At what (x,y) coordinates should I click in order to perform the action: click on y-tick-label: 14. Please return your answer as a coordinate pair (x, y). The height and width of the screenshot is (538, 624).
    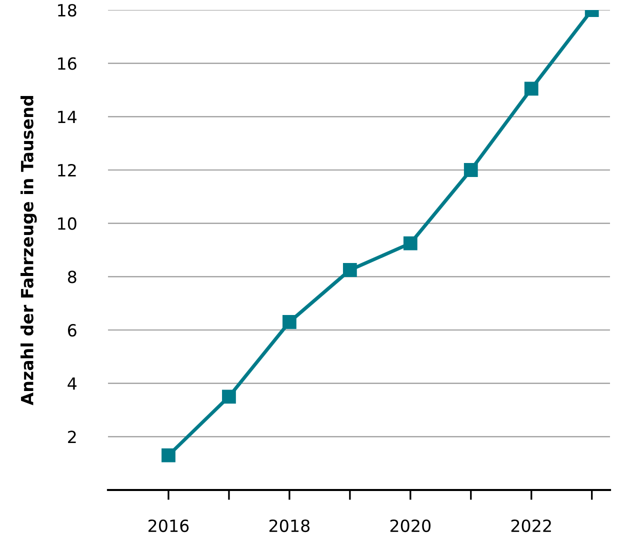
    Looking at the image, I should click on (67, 116).